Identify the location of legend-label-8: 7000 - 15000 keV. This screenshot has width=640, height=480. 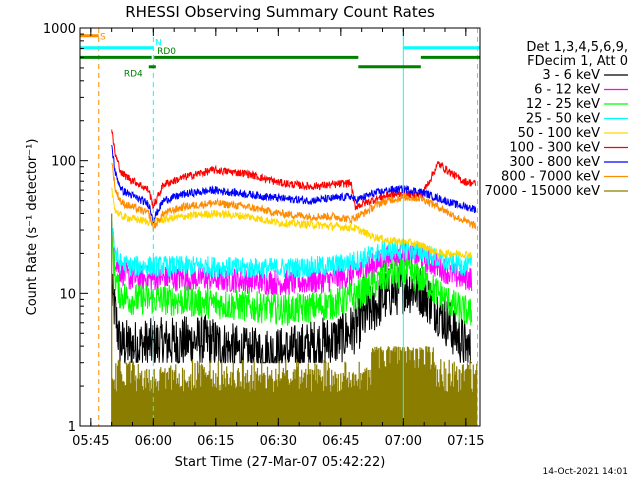
(543, 191).